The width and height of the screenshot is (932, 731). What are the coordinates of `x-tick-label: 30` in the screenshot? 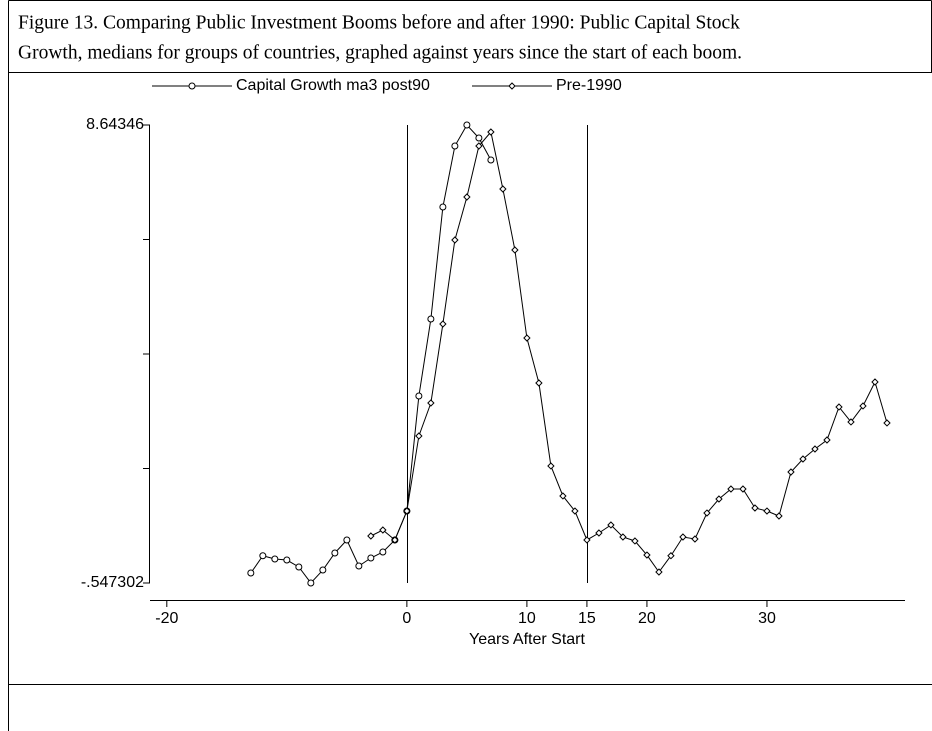 It's located at (767, 618).